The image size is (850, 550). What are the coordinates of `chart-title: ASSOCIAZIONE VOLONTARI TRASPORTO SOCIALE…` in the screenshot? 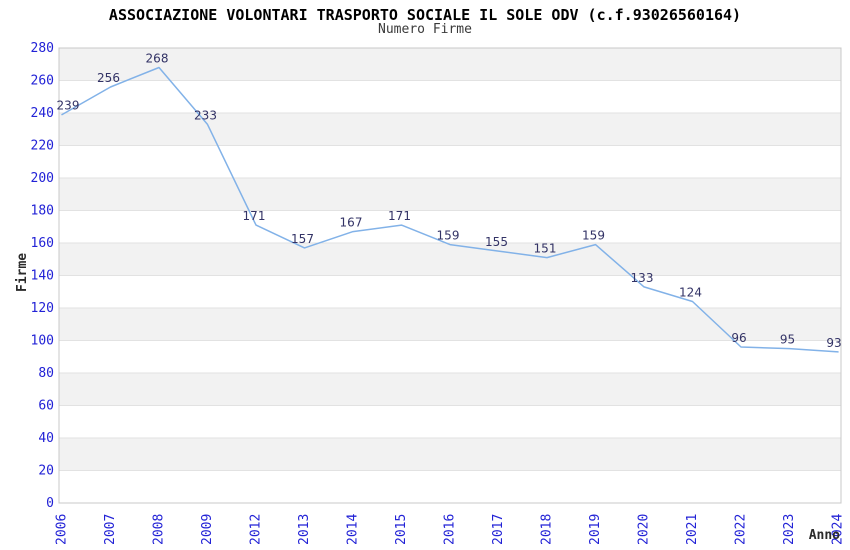 It's located at (425, 15).